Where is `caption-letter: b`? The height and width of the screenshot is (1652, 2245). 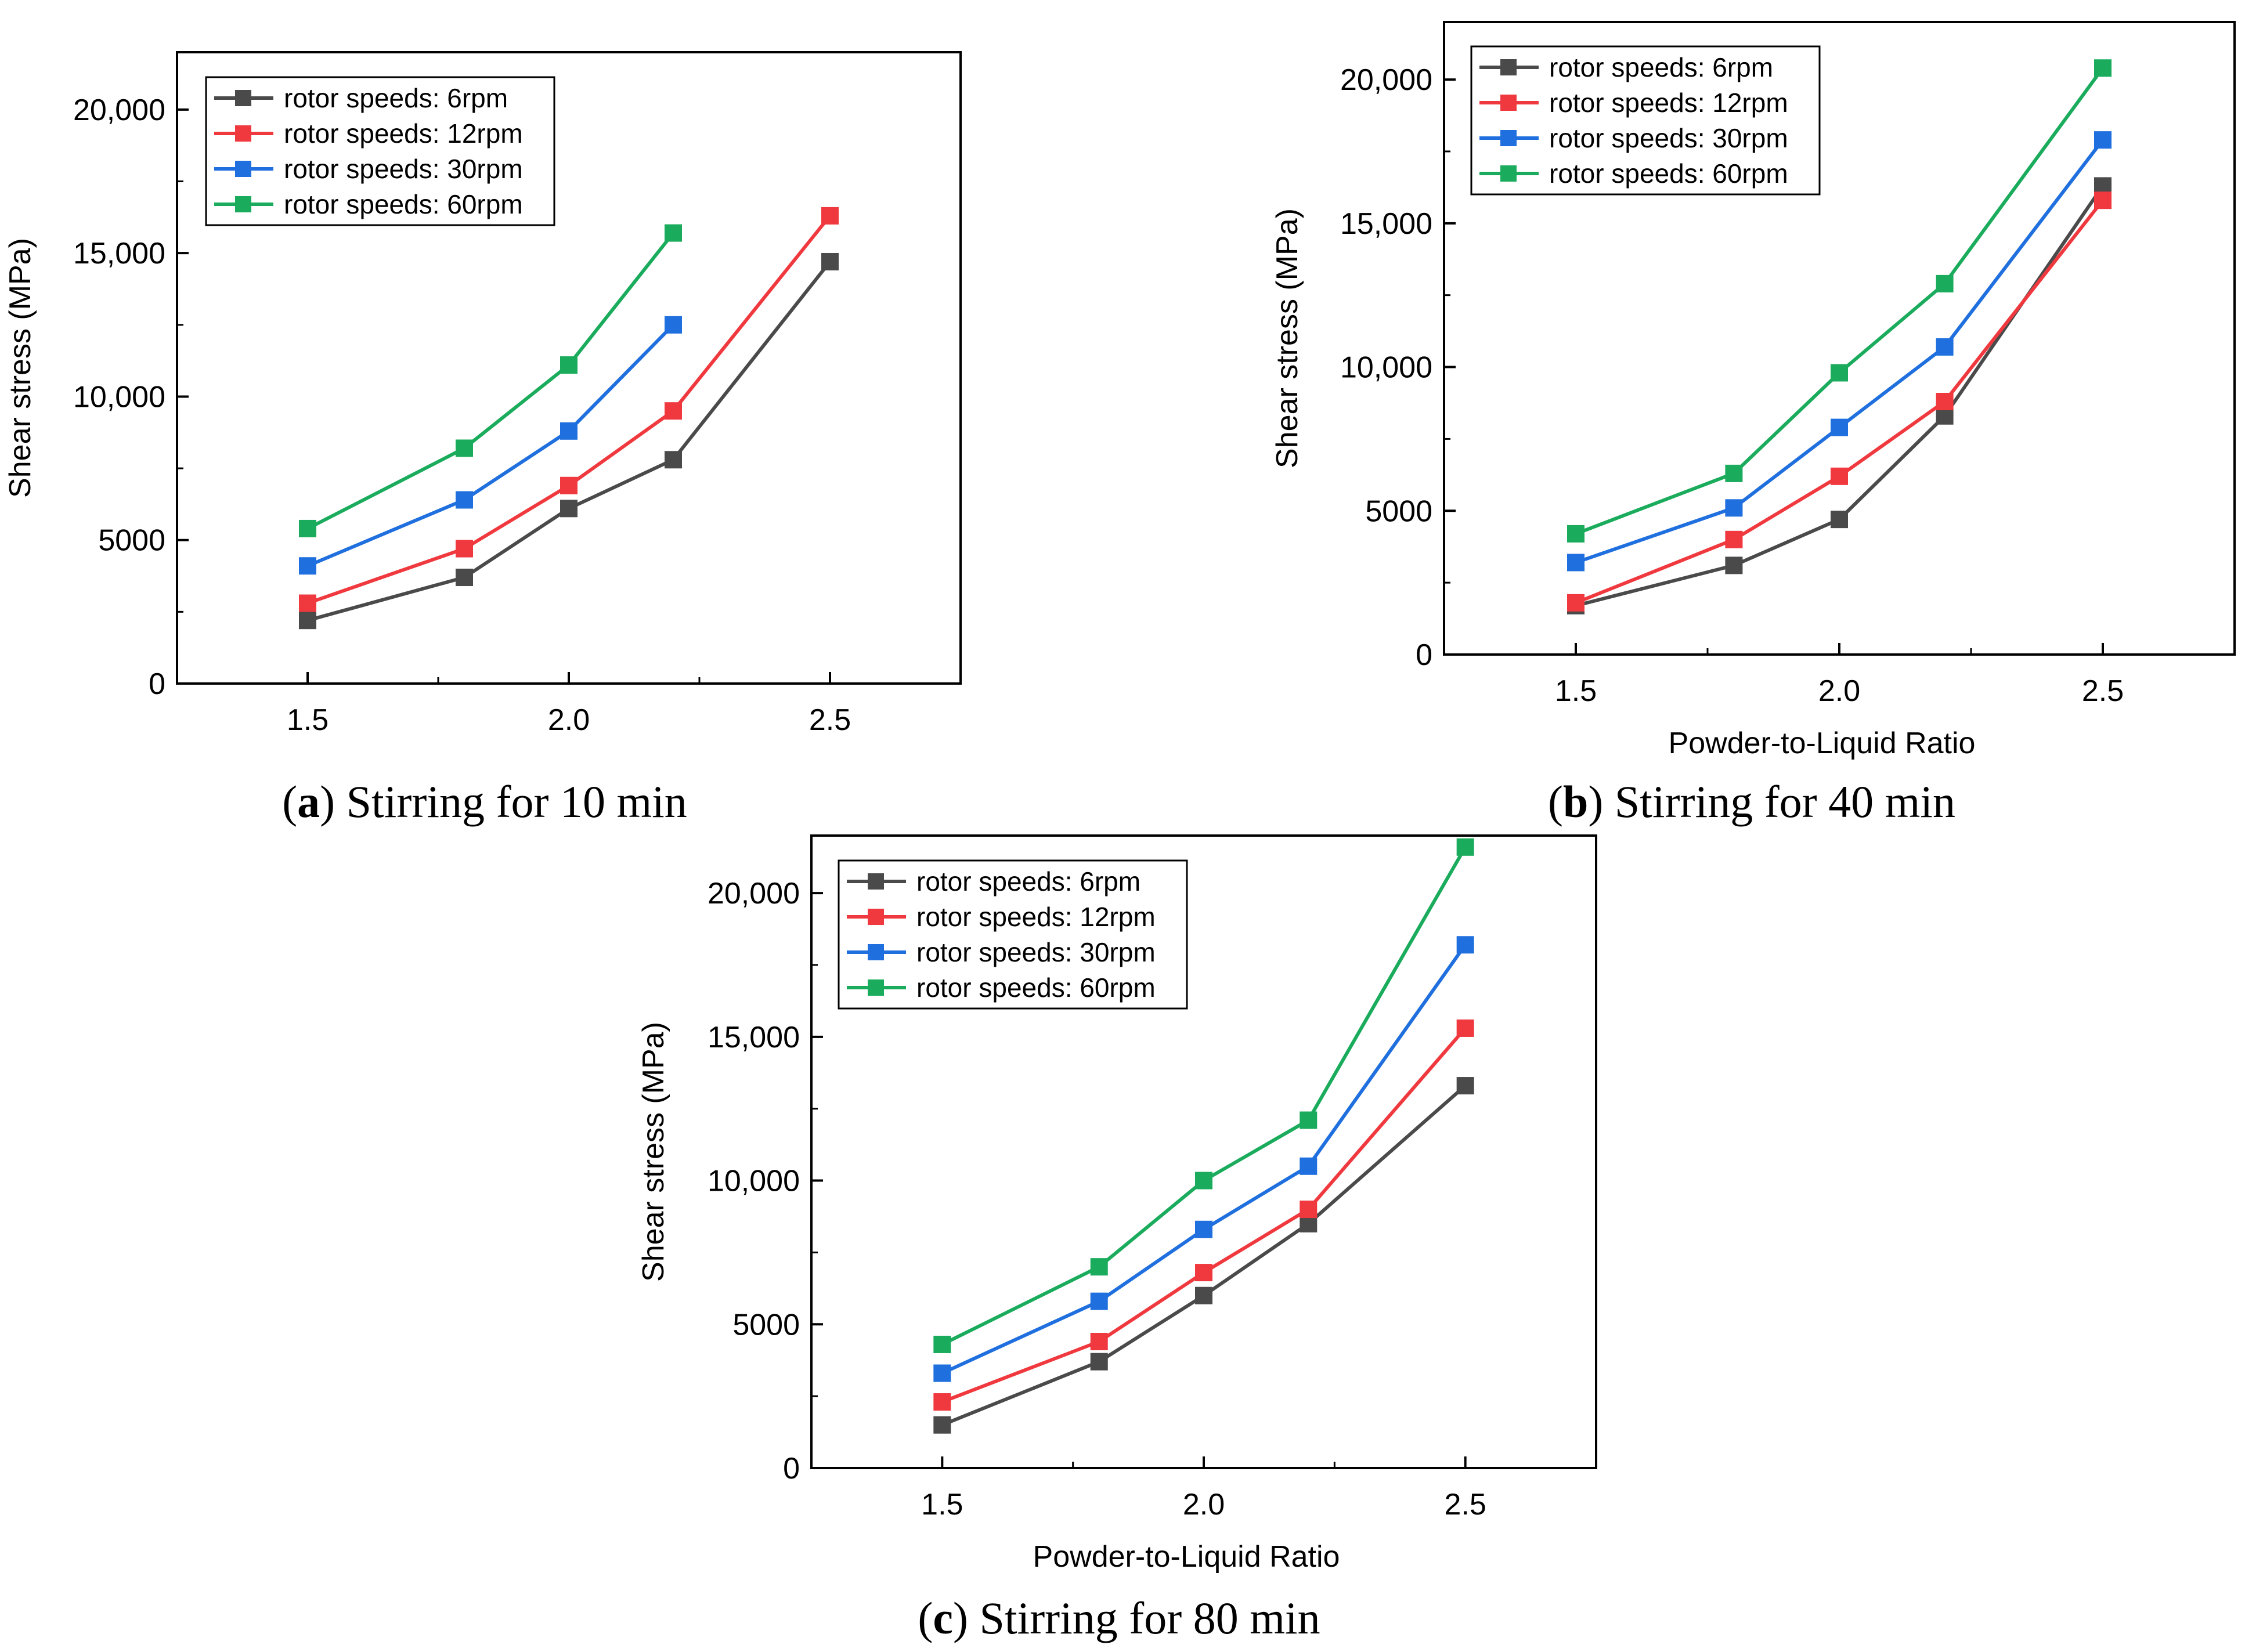
caption-letter: b is located at coordinates (1575, 801).